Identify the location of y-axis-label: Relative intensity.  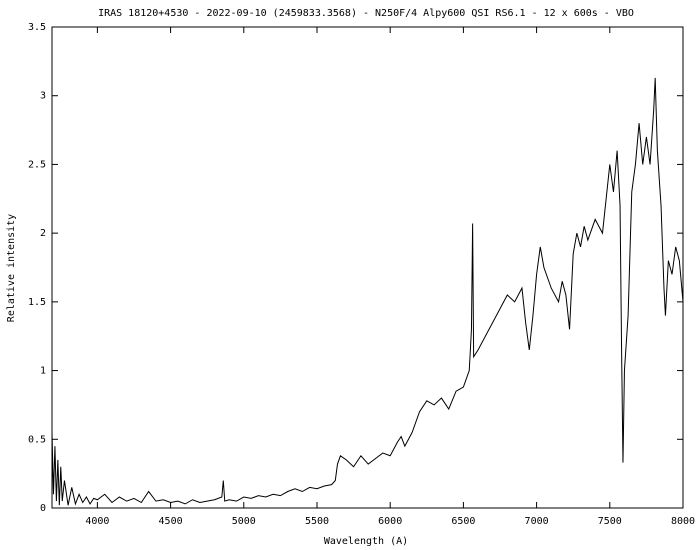
(11, 268).